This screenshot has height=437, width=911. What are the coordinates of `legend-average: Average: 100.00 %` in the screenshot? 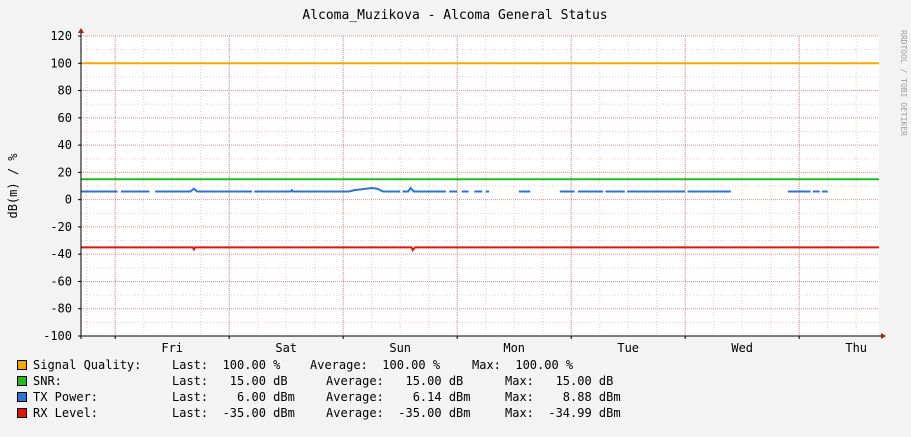 It's located at (375, 365).